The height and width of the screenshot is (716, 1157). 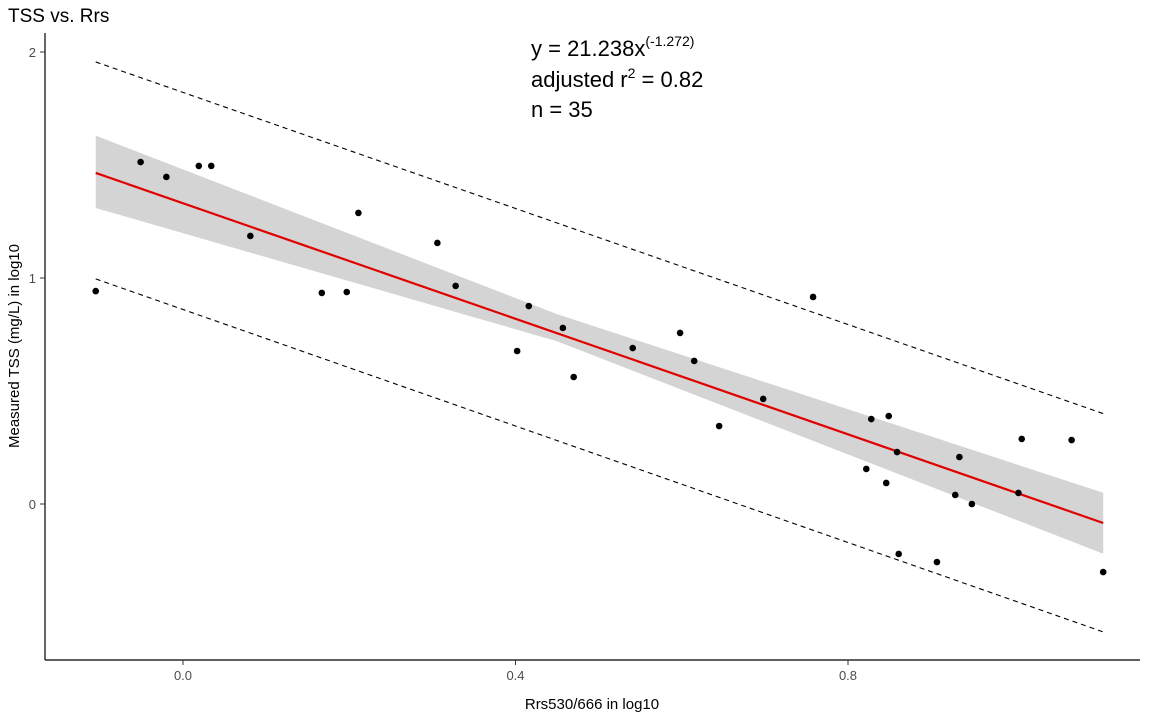 I want to click on y-tick-label: 0, so click(x=32, y=504).